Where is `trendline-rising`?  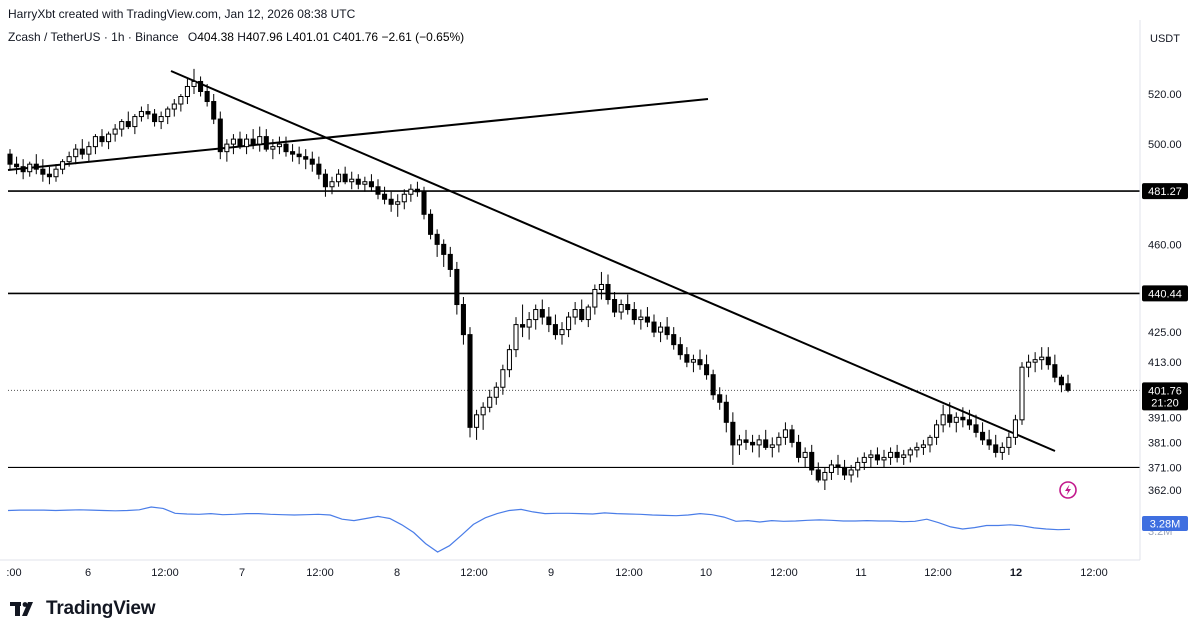
trendline-rising is located at coordinates (358, 134).